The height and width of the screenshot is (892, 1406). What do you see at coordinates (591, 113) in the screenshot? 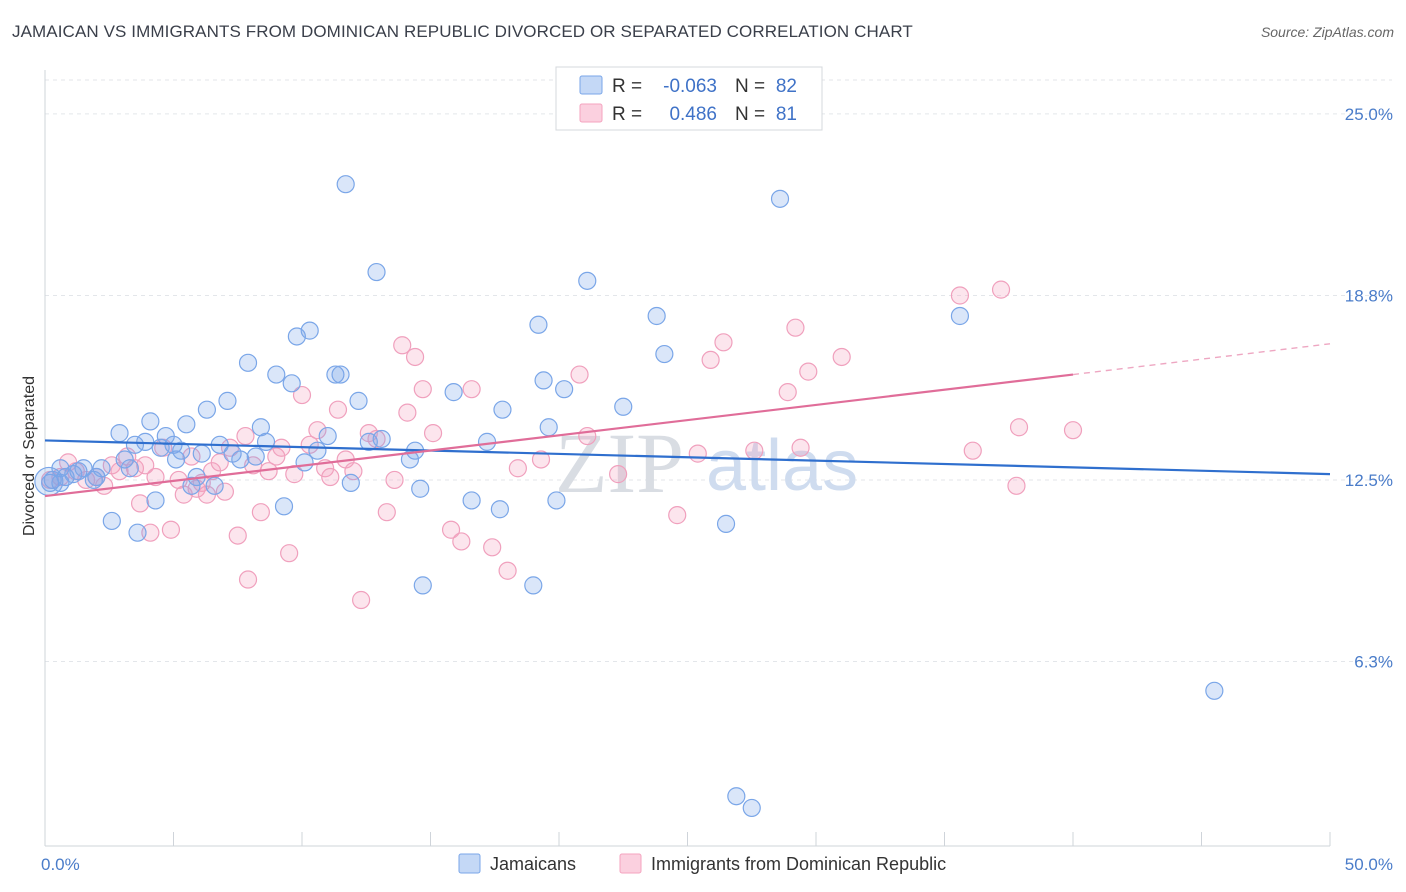
I see `stats-swatch-pink` at bounding box center [591, 113].